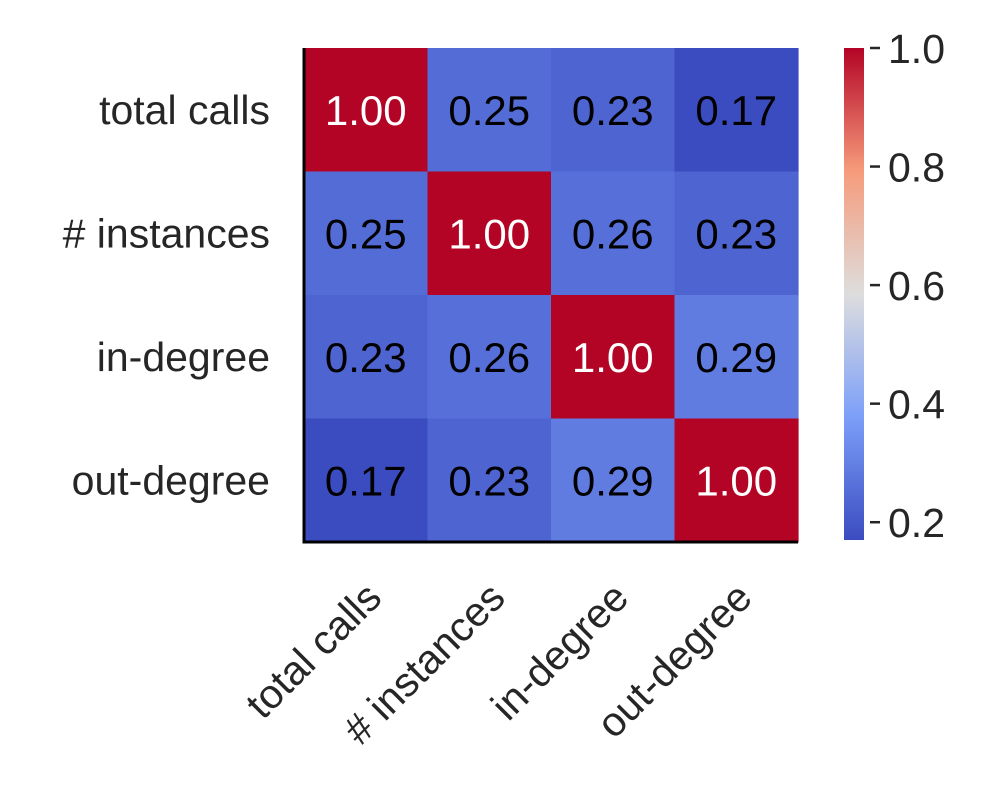 Image resolution: width=998 pixels, height=808 pixels. I want to click on y-tick-label: total calls, so click(184, 110).